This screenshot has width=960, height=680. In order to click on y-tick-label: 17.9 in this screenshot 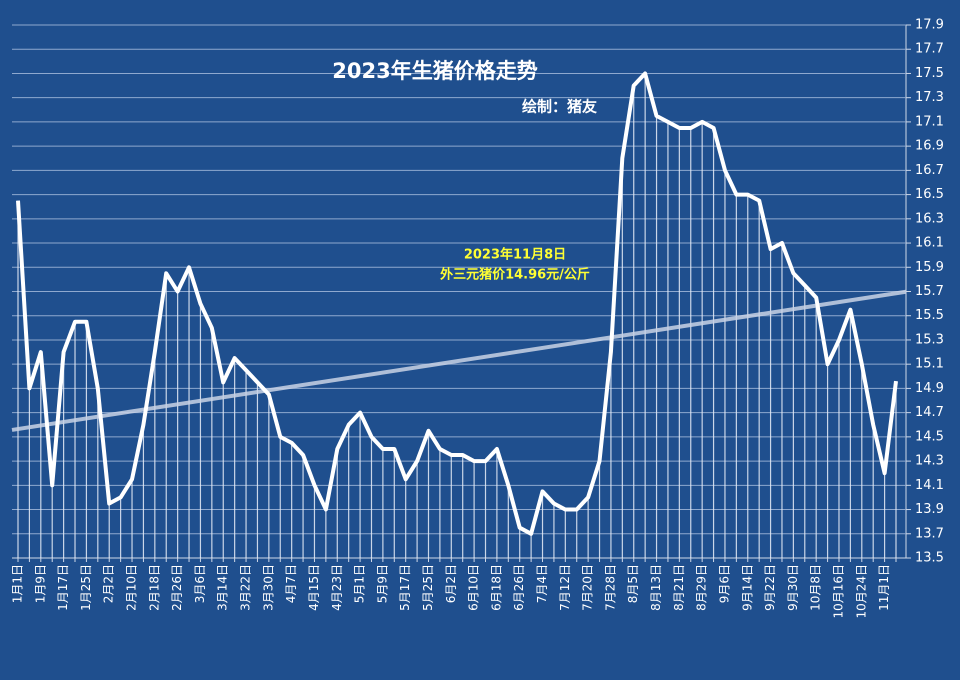, I will do `click(929, 25)`.